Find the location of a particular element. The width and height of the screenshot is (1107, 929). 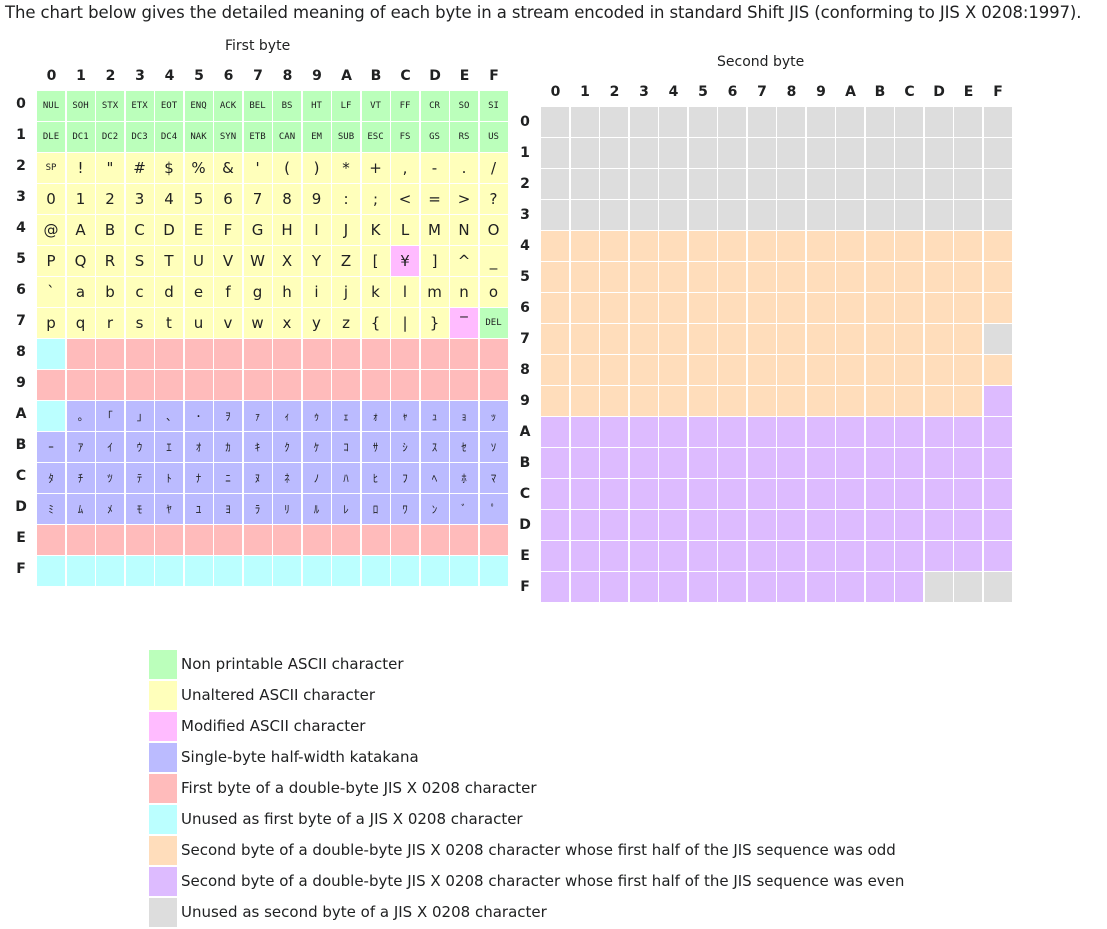

first-byte-cell: US is located at coordinates (493, 137).